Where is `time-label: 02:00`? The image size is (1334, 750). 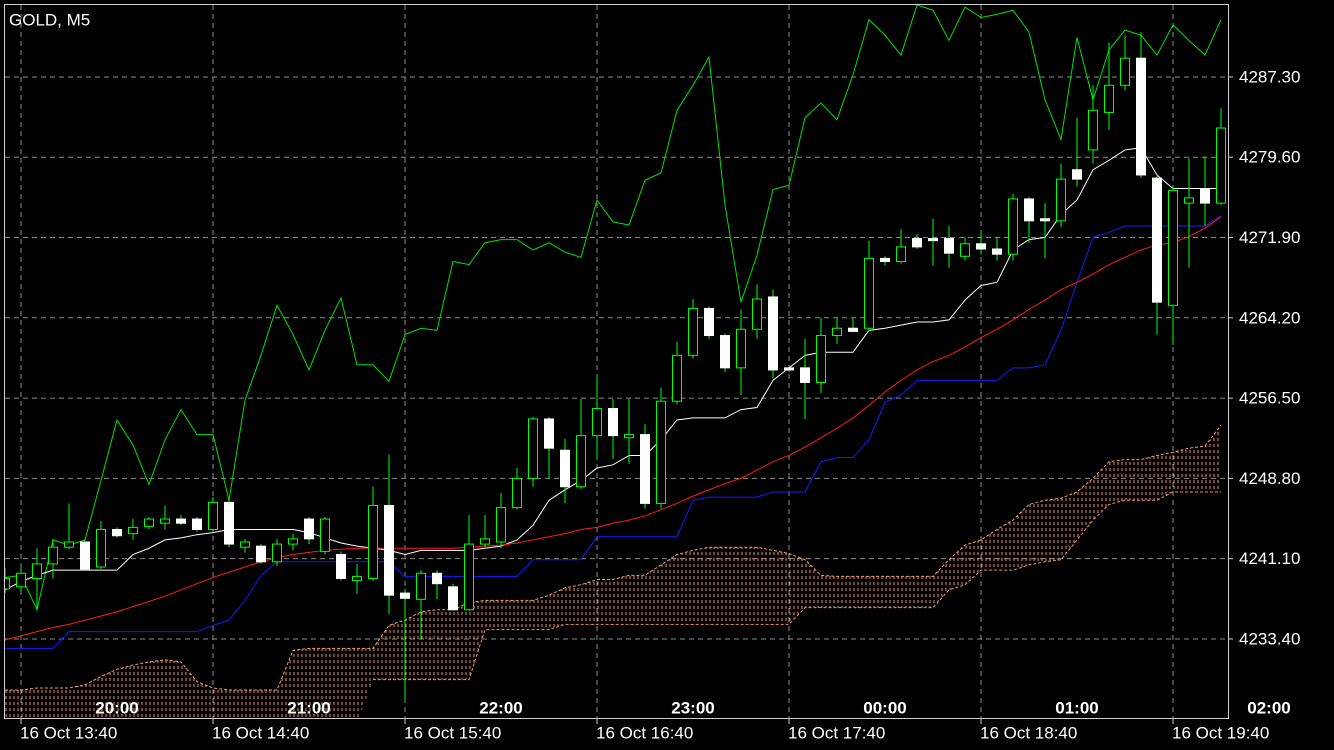
time-label: 02:00 is located at coordinates (1268, 707).